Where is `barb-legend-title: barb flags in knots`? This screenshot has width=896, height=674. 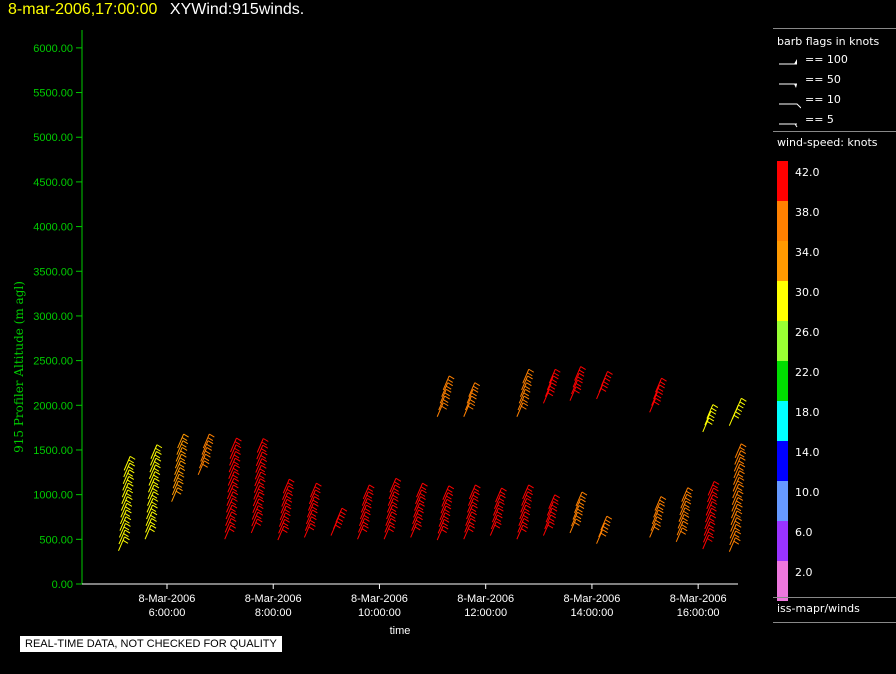
barb-legend-title: barb flags in knots is located at coordinates (828, 41).